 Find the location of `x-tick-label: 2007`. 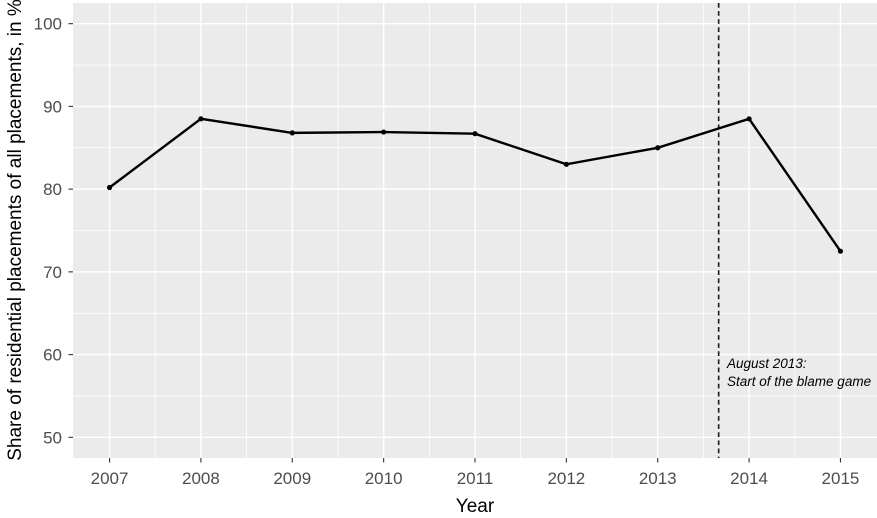

x-tick-label: 2007 is located at coordinates (110, 478).